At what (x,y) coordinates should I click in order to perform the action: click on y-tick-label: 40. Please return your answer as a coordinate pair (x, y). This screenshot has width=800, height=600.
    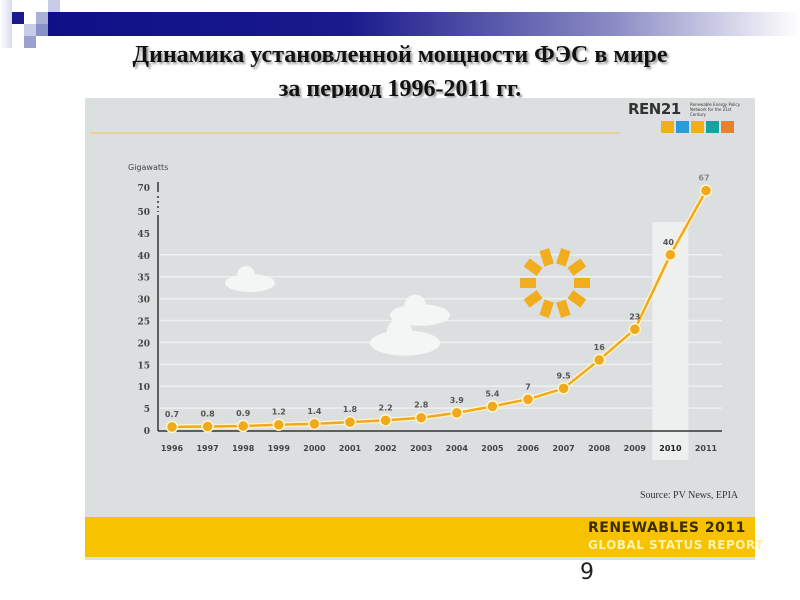
    Looking at the image, I should click on (143, 257).